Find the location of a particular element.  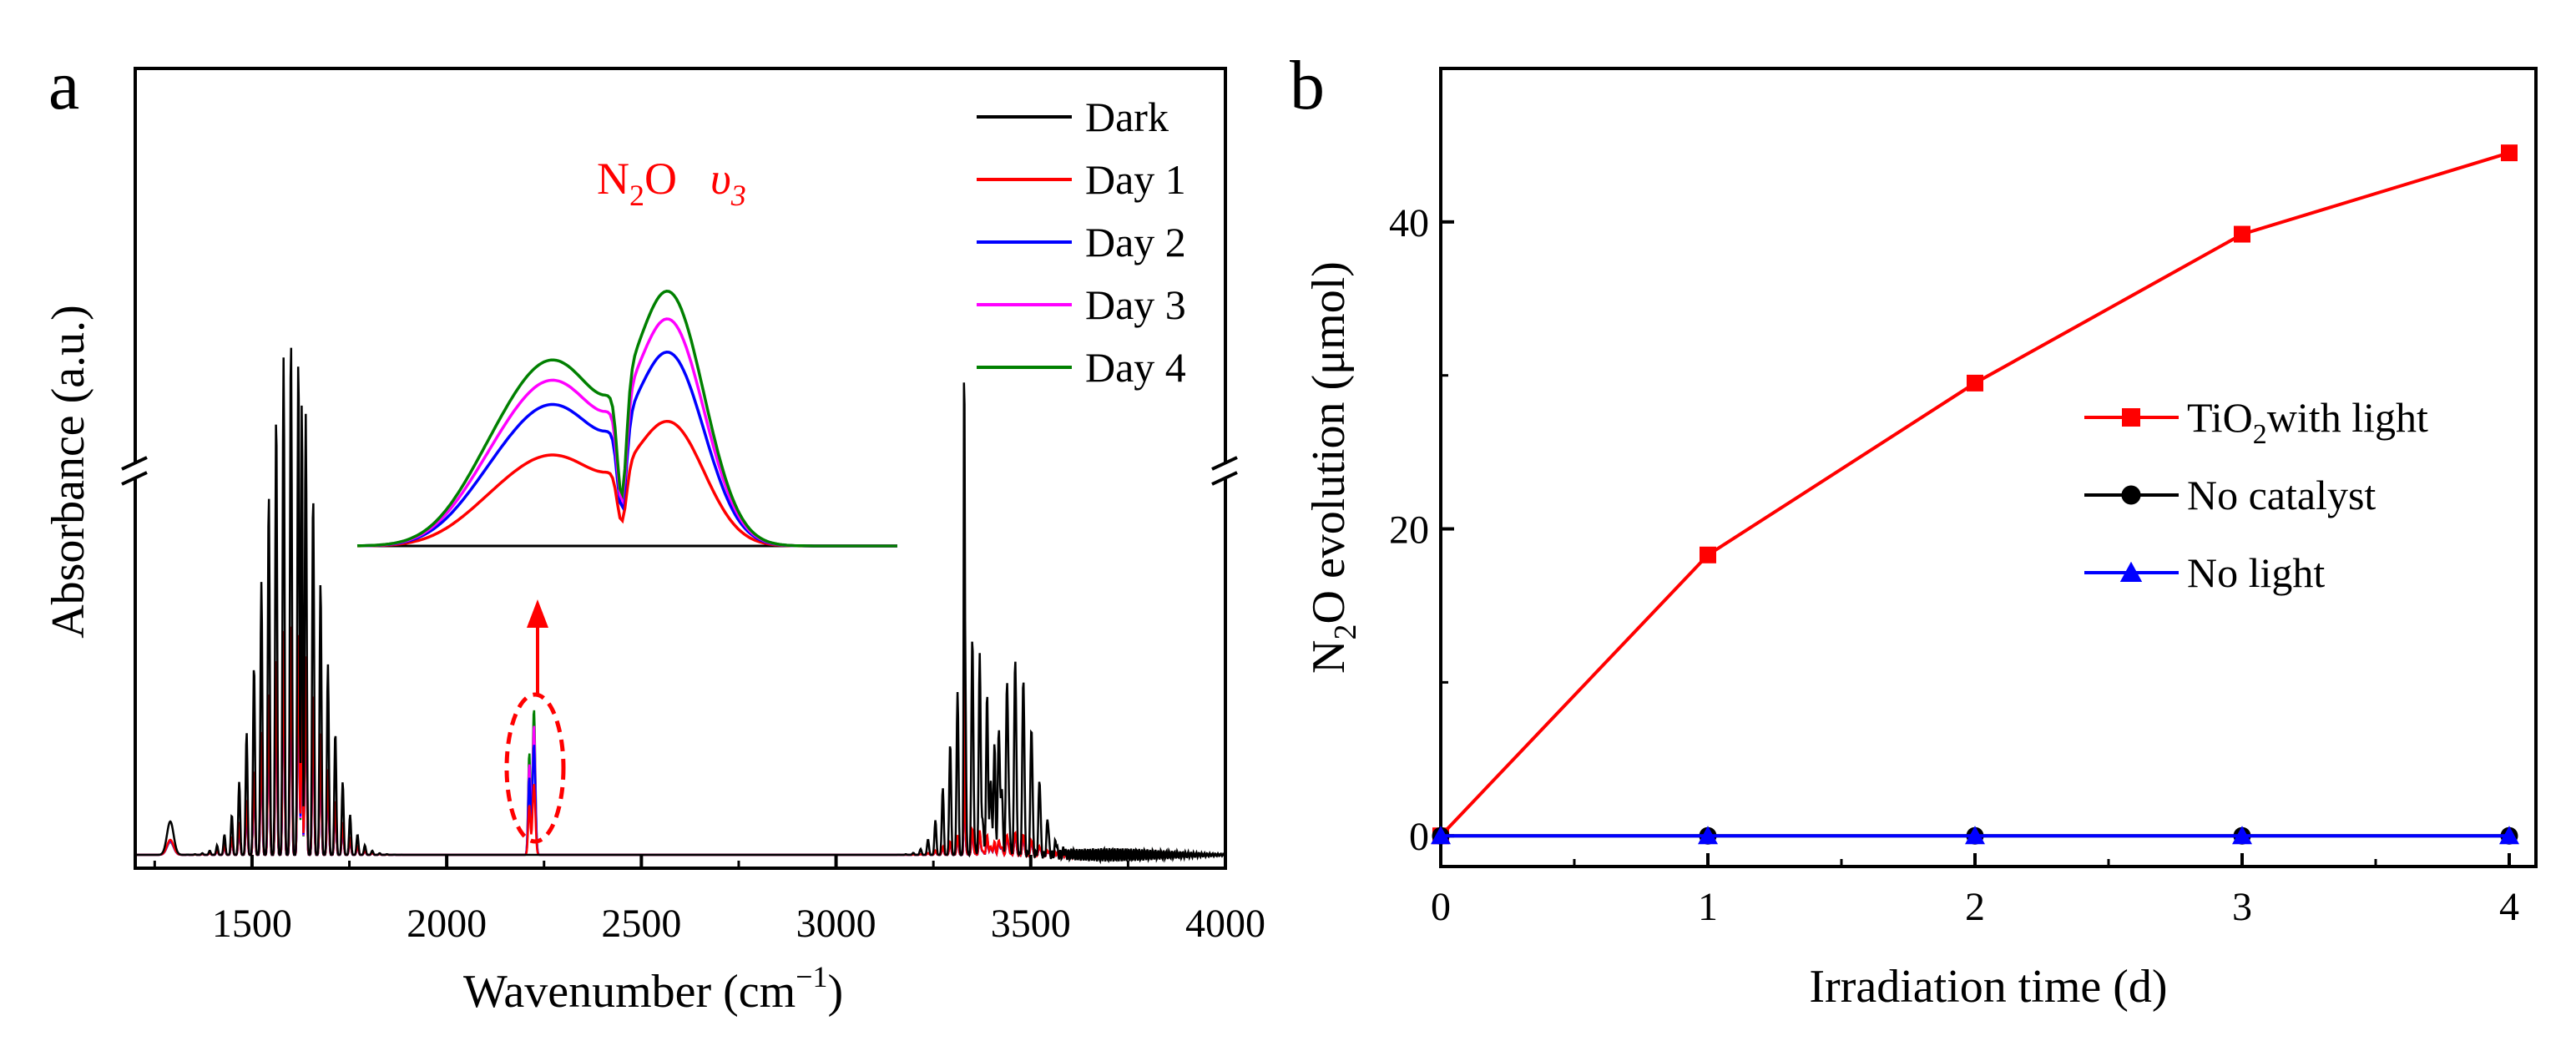

panel-b-legend: TiO2with light No catalyst No light is located at coordinates (2256, 495).